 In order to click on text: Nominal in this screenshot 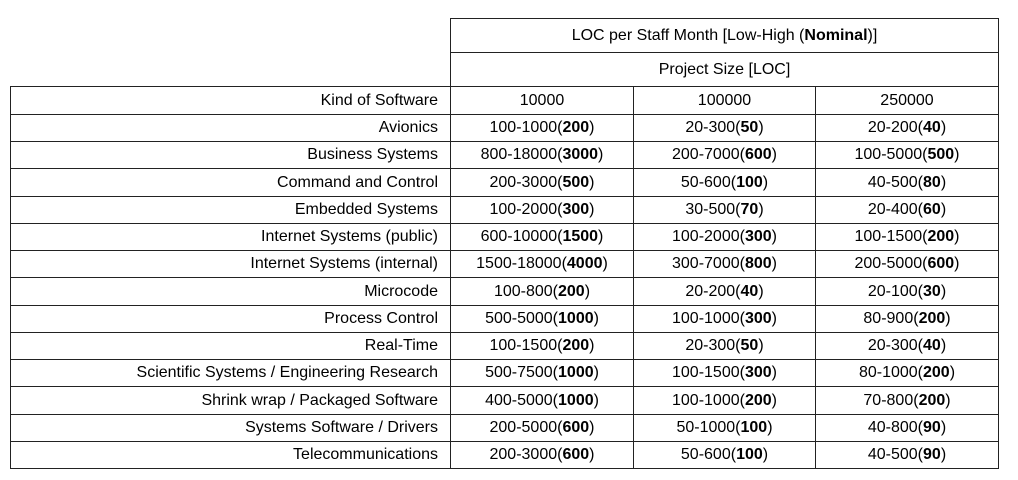, I will do `click(836, 35)`.